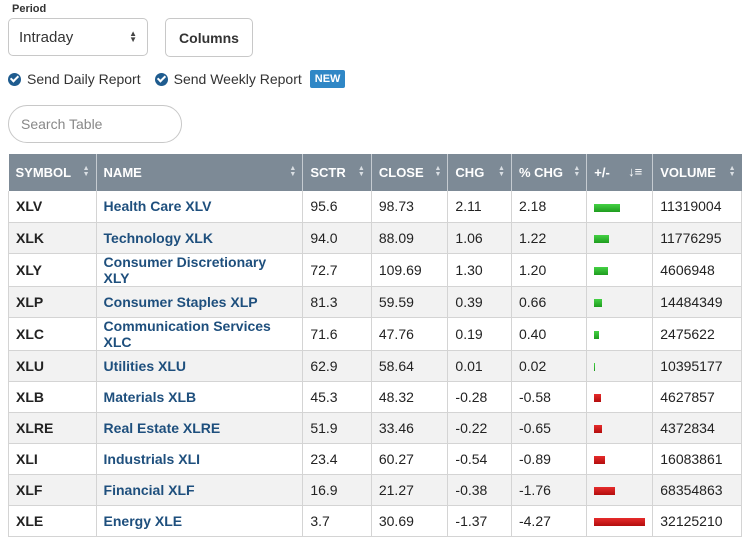 The width and height of the screenshot is (746, 544). What do you see at coordinates (199, 459) in the screenshot?
I see `name-link: Industrials XLI` at bounding box center [199, 459].